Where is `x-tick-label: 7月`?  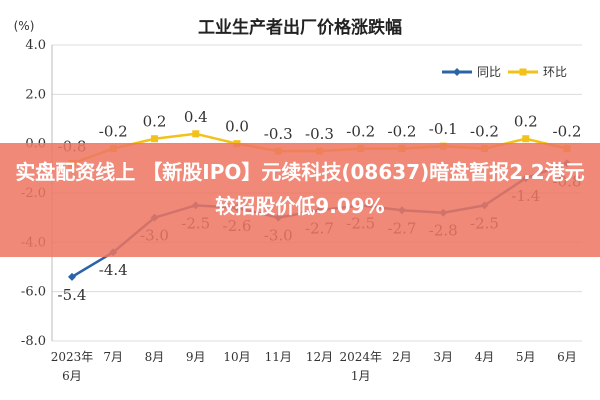
x-tick-label: 7月 is located at coordinates (113, 357).